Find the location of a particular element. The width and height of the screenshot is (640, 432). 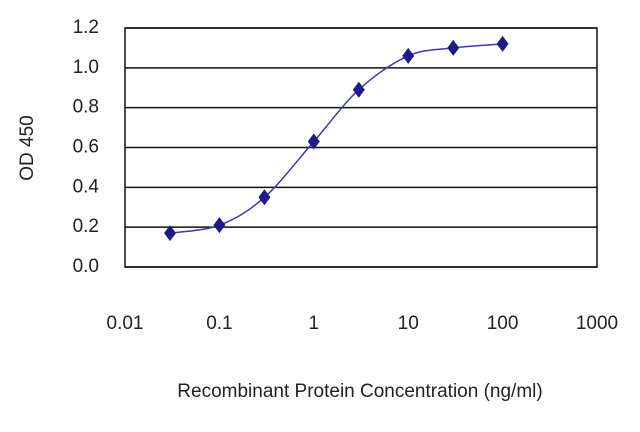

x-tick-label: 1000 is located at coordinates (597, 323).